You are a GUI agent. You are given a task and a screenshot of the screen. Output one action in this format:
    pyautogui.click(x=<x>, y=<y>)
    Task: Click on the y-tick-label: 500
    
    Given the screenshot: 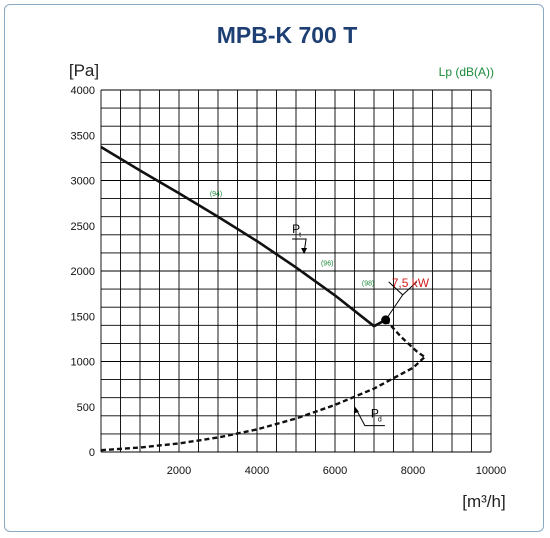 What is the action you would take?
    pyautogui.click(x=86, y=408)
    